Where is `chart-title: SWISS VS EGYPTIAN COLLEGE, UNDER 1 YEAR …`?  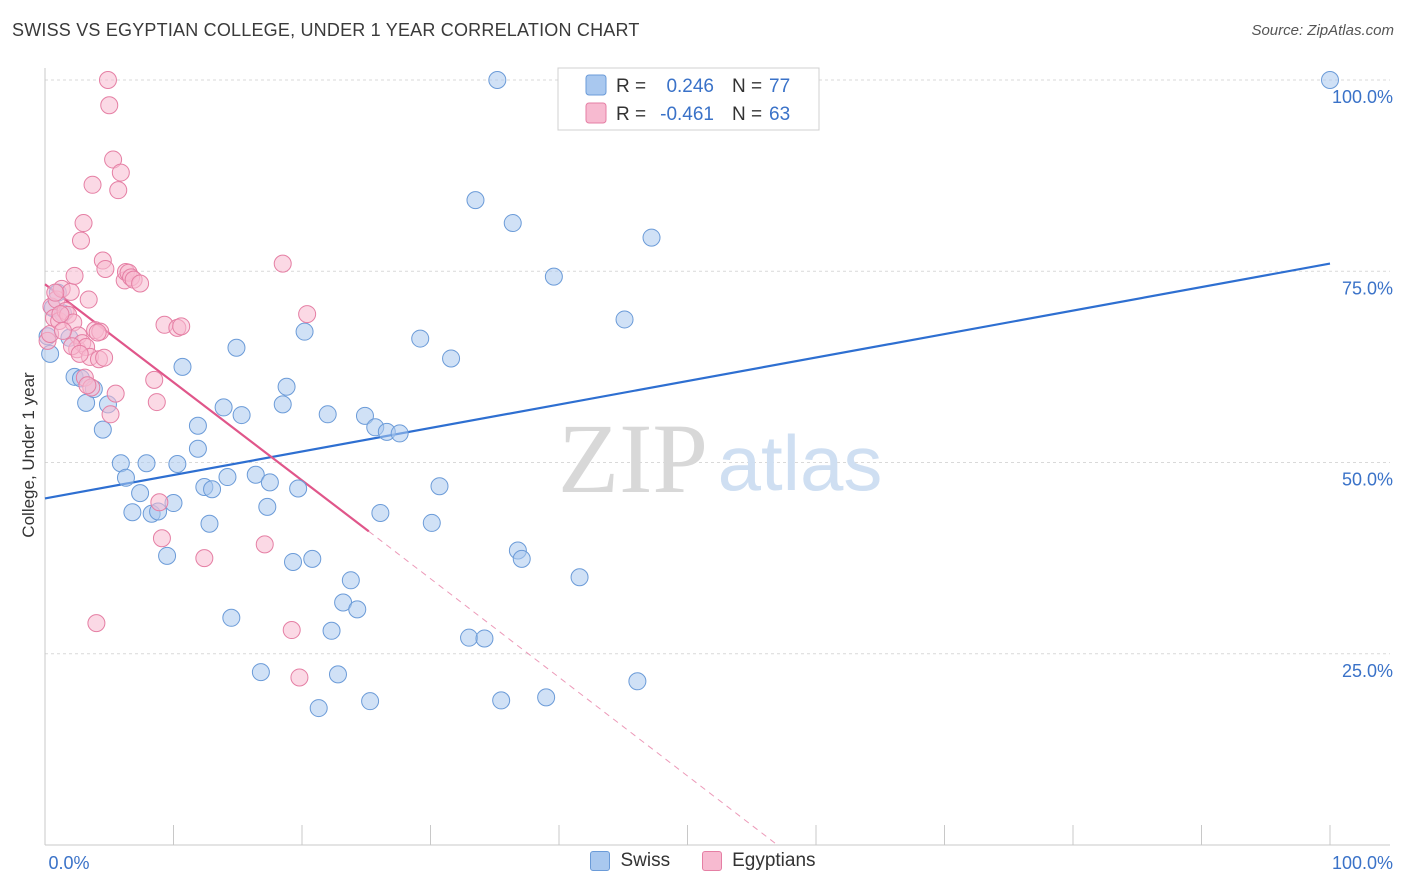 chart-title: SWISS VS EGYPTIAN COLLEGE, UNDER 1 YEAR … is located at coordinates (326, 30).